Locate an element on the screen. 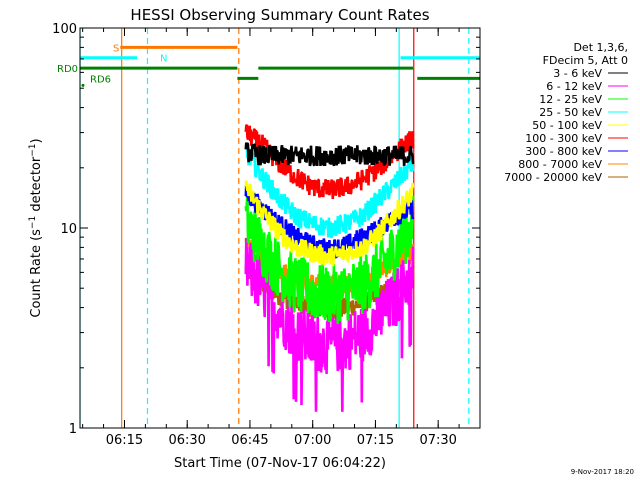  legend-label-5: 100 - 300 keV is located at coordinates (563, 138).